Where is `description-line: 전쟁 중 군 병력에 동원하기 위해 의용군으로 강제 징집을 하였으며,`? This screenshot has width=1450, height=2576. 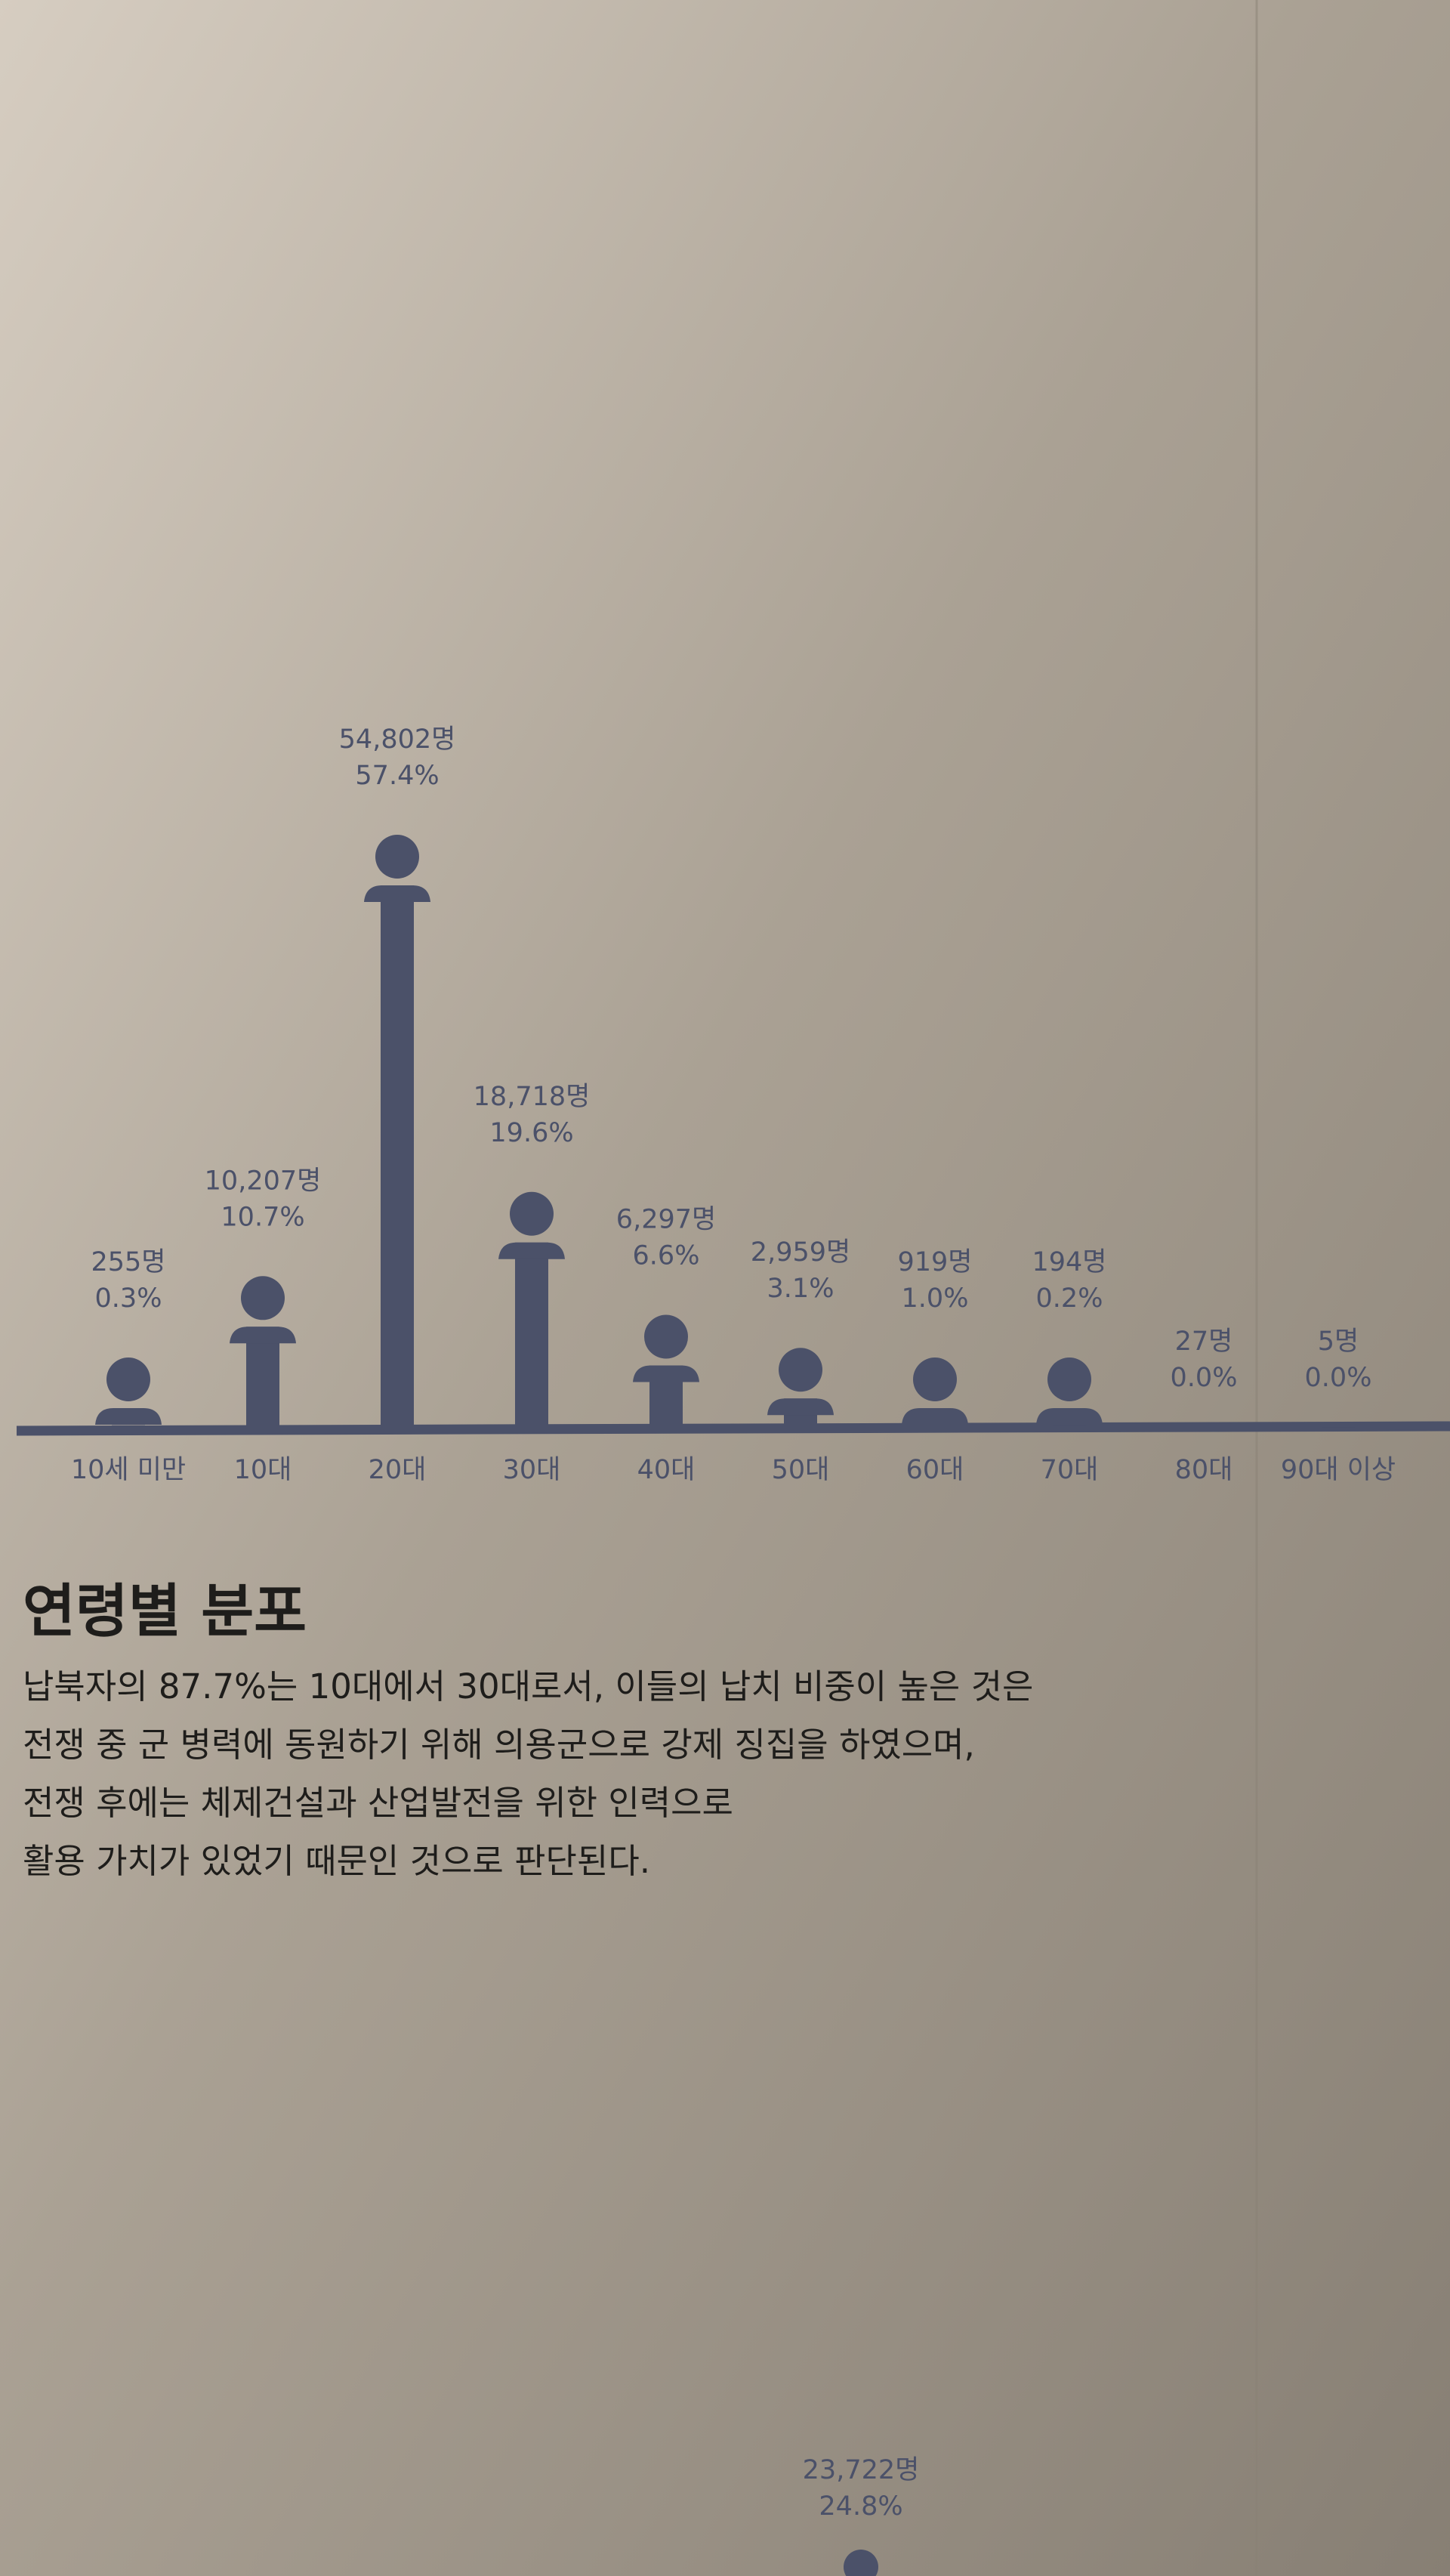
description-line: 전쟁 중 군 병력에 동원하기 위해 의용군으로 강제 징집을 하였으며, is located at coordinates (499, 1745).